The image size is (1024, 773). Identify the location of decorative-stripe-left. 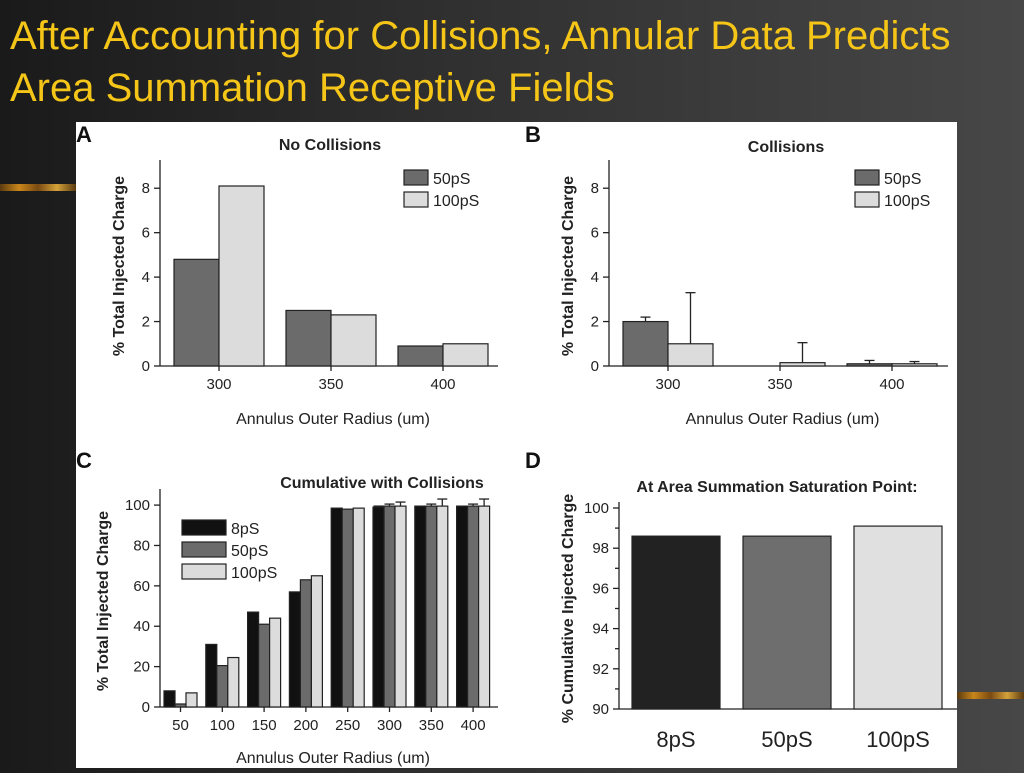
(38, 187).